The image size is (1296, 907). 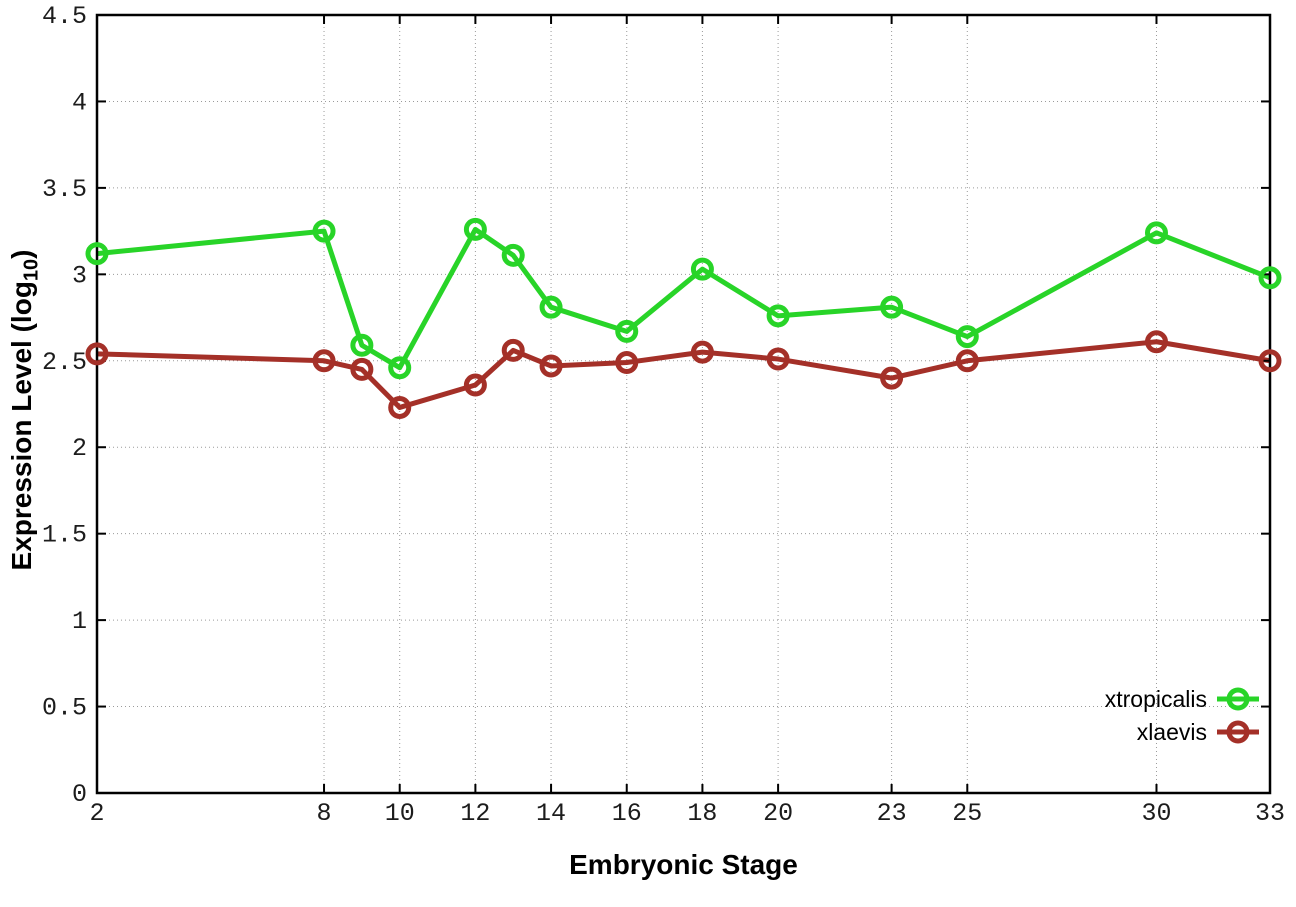 What do you see at coordinates (324, 813) in the screenshot?
I see `x-tick-label: 8` at bounding box center [324, 813].